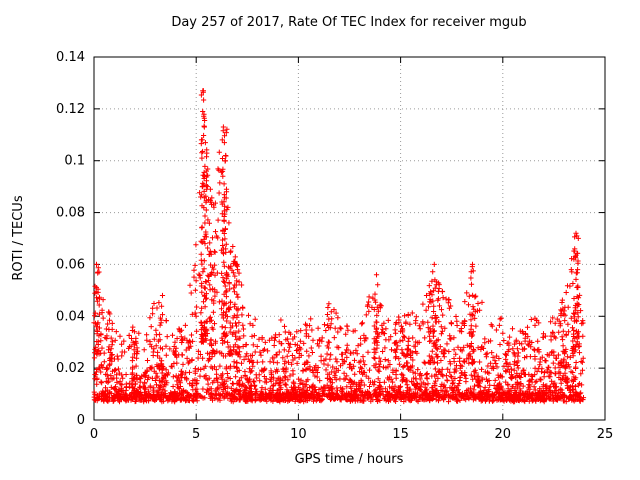 This screenshot has height=480, width=640. I want to click on y-tick-label: 0, so click(81, 420).